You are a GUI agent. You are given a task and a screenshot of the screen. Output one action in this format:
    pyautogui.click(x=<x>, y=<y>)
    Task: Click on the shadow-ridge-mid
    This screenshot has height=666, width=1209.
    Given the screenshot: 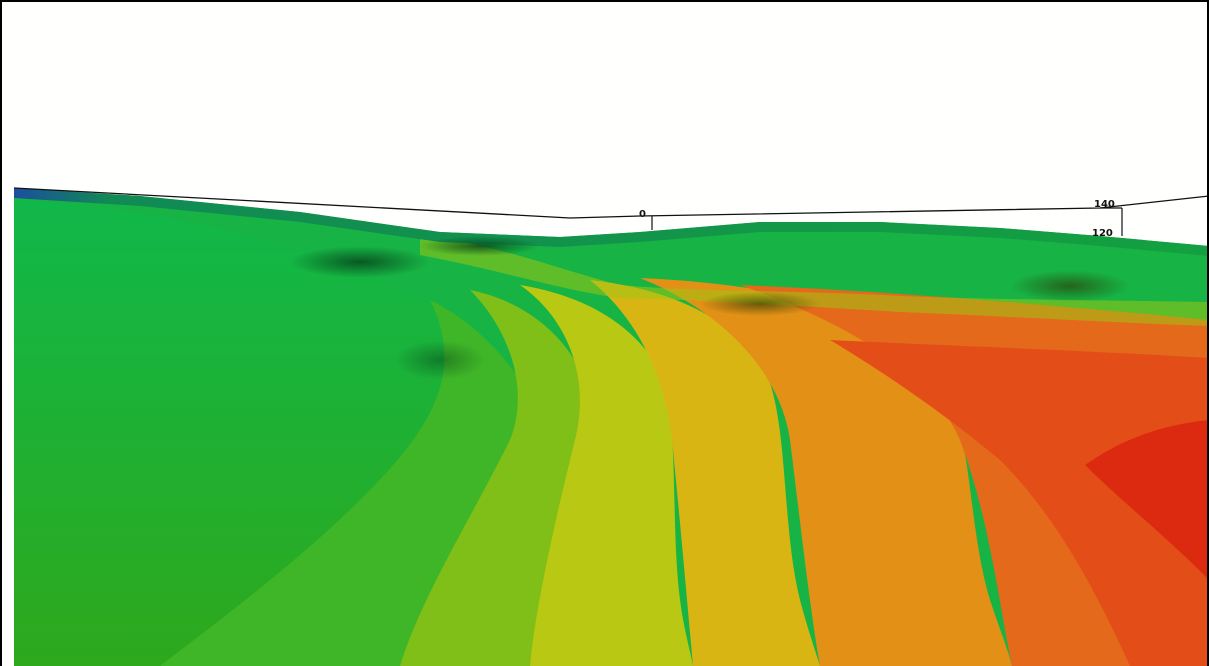 What is the action you would take?
    pyautogui.click(x=480, y=246)
    